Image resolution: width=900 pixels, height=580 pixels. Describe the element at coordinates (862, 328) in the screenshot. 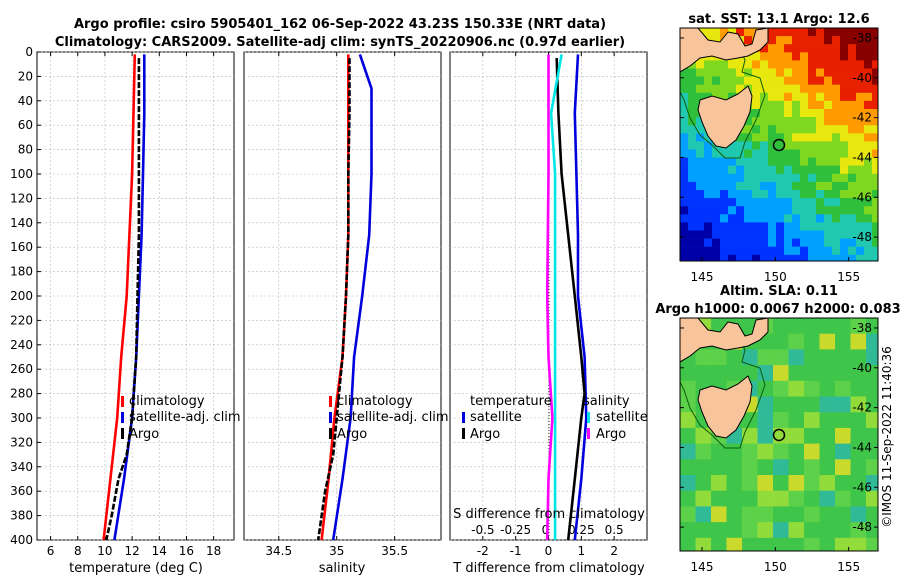

I see `map-y-tick-label: -38` at that location.